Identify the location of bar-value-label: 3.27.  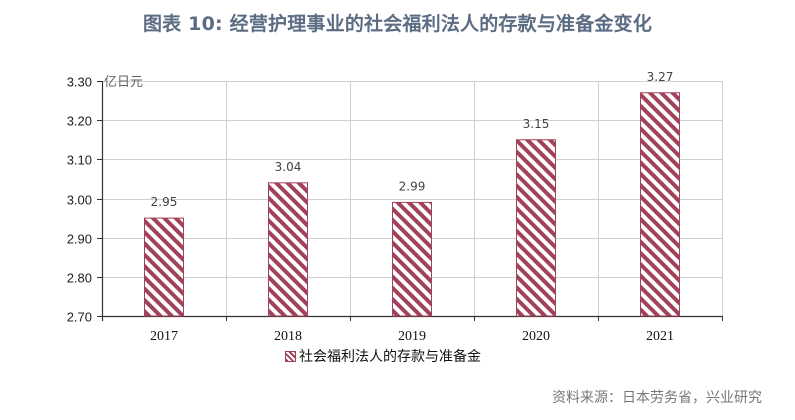
(660, 77).